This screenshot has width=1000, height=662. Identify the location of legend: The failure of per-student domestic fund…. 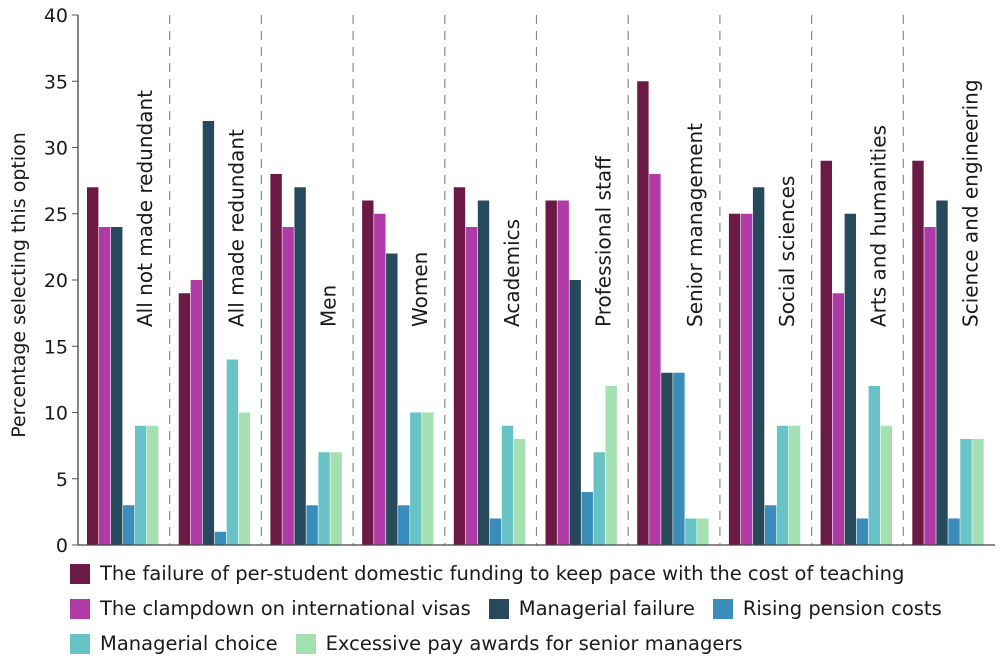
(535, 608).